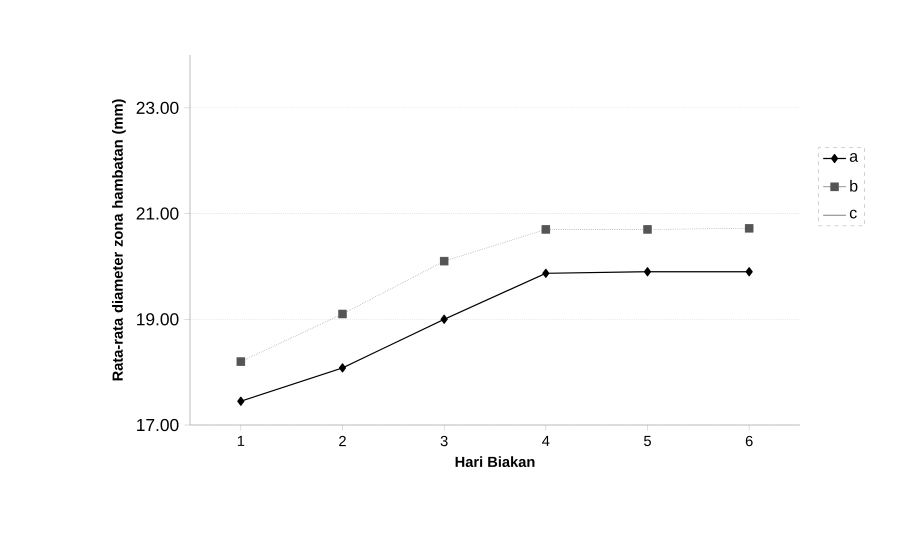 Image resolution: width=900 pixels, height=540 pixels. Describe the element at coordinates (157, 425) in the screenshot. I see `y-tick-label: 17.00` at that location.